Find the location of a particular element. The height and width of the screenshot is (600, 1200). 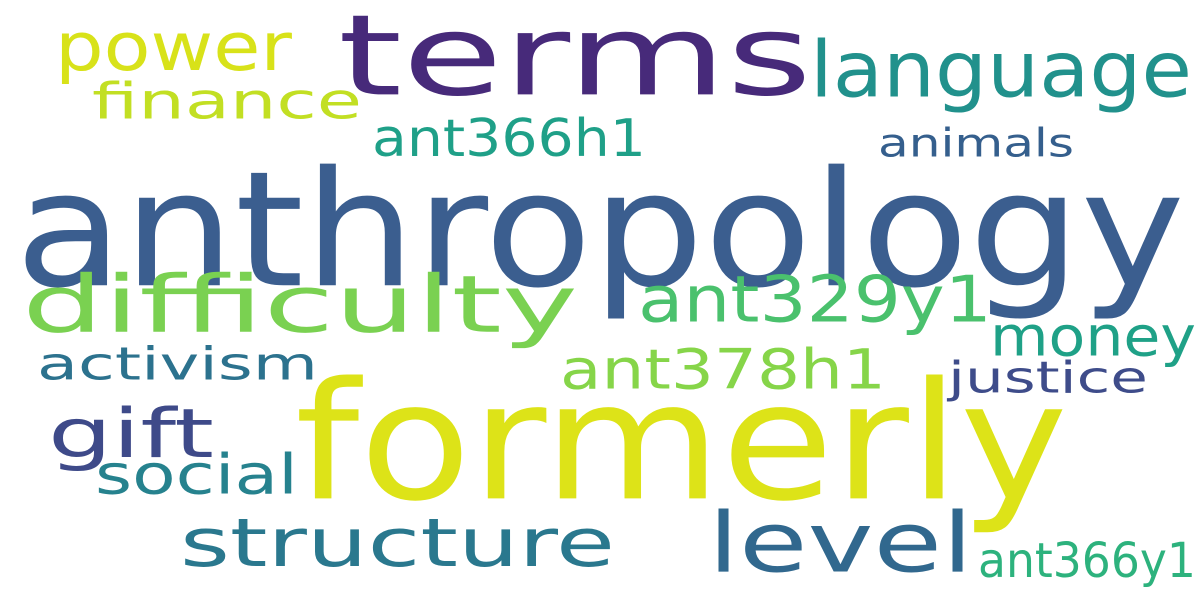

word-justice: justice is located at coordinates (1048, 378).